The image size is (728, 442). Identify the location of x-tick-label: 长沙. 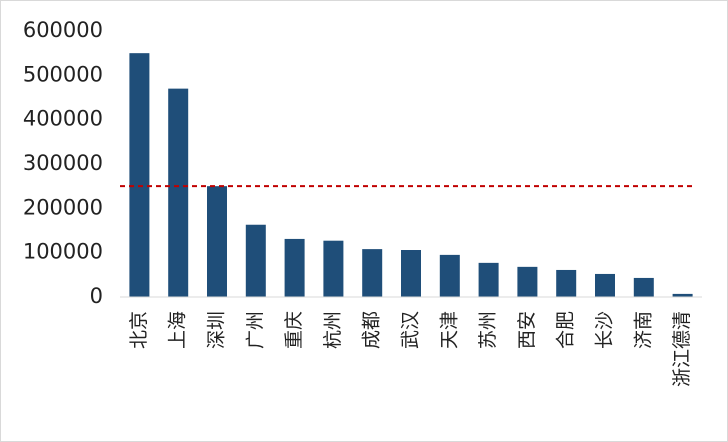
(605, 330).